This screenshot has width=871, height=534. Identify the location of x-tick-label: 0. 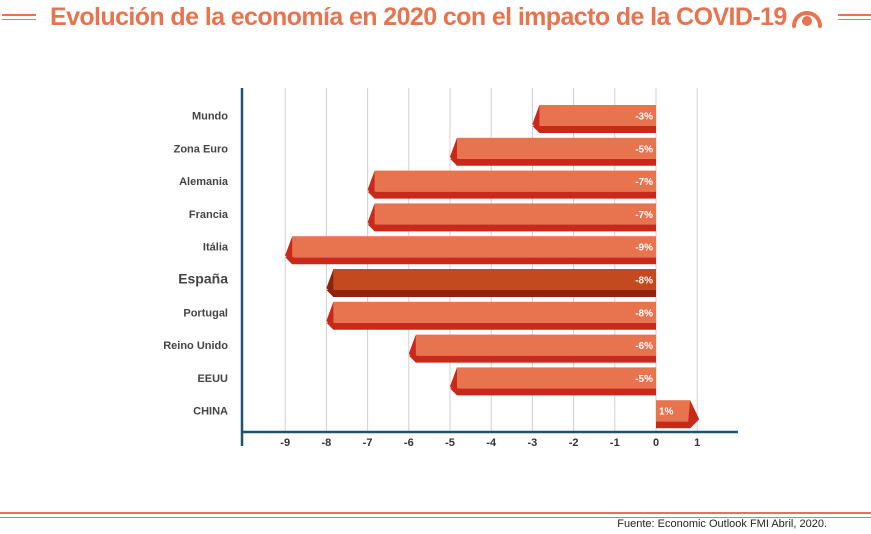
(656, 443).